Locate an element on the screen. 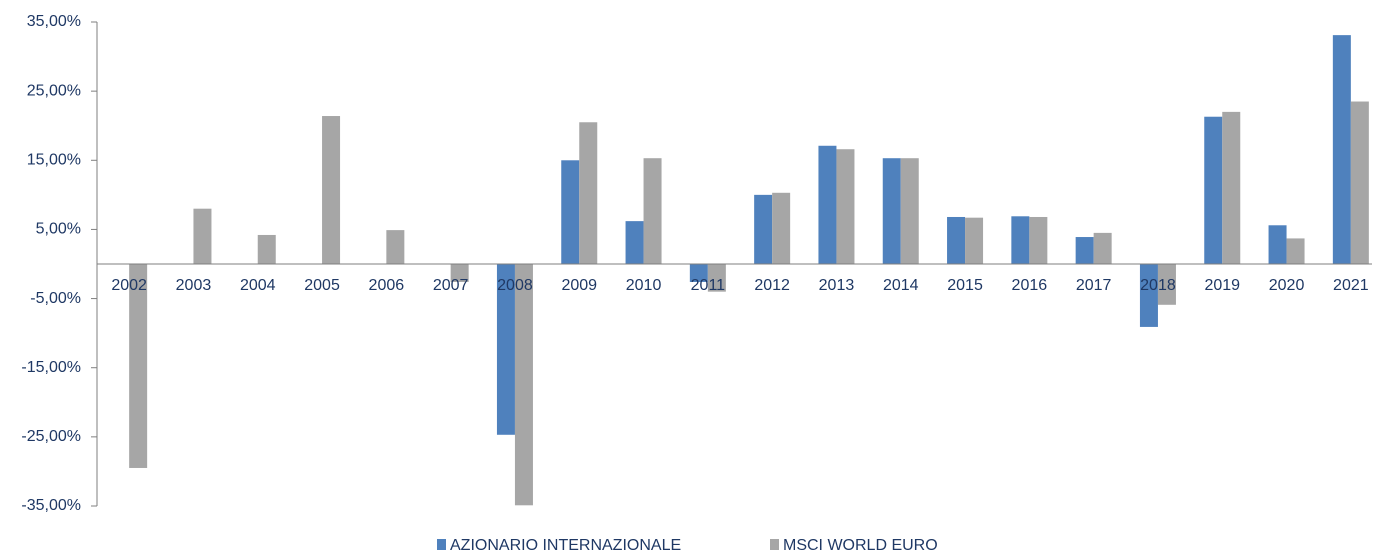  x-tick-label: 2014 is located at coordinates (901, 285).